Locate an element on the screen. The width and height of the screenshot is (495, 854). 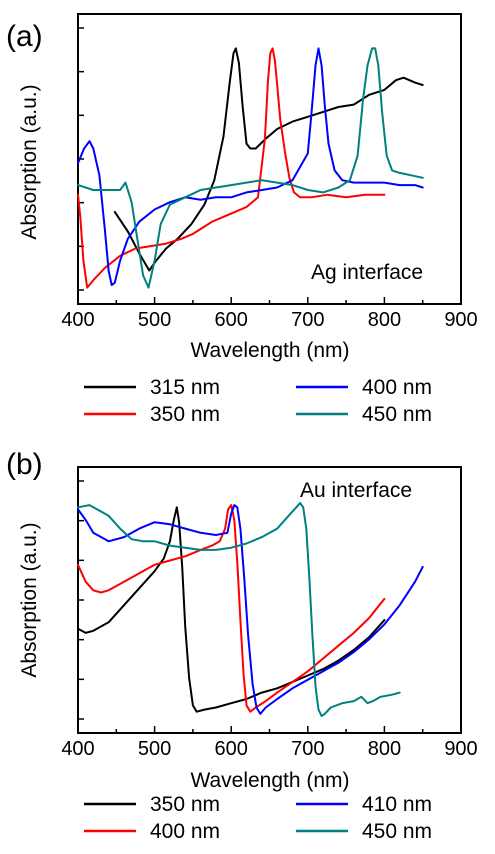
panel-a-x-tick-label: 500 is located at coordinates (154, 320).